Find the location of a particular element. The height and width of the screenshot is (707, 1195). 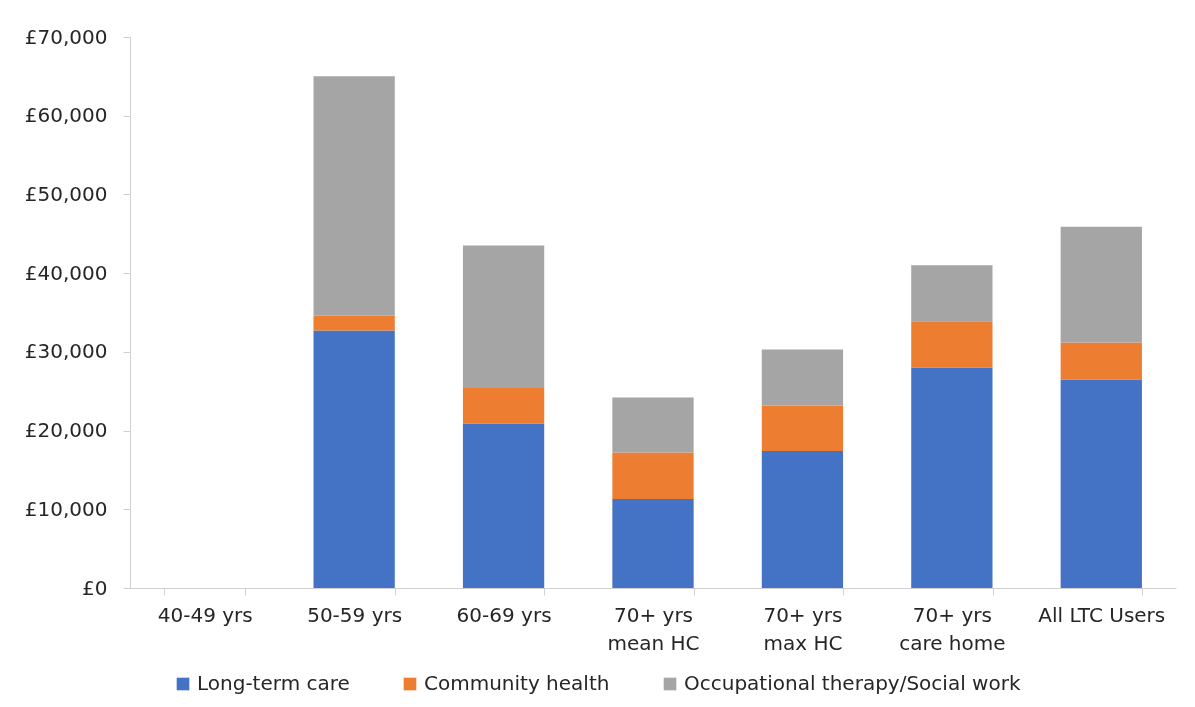

x-tick-label: All LTC Users is located at coordinates (1102, 614).